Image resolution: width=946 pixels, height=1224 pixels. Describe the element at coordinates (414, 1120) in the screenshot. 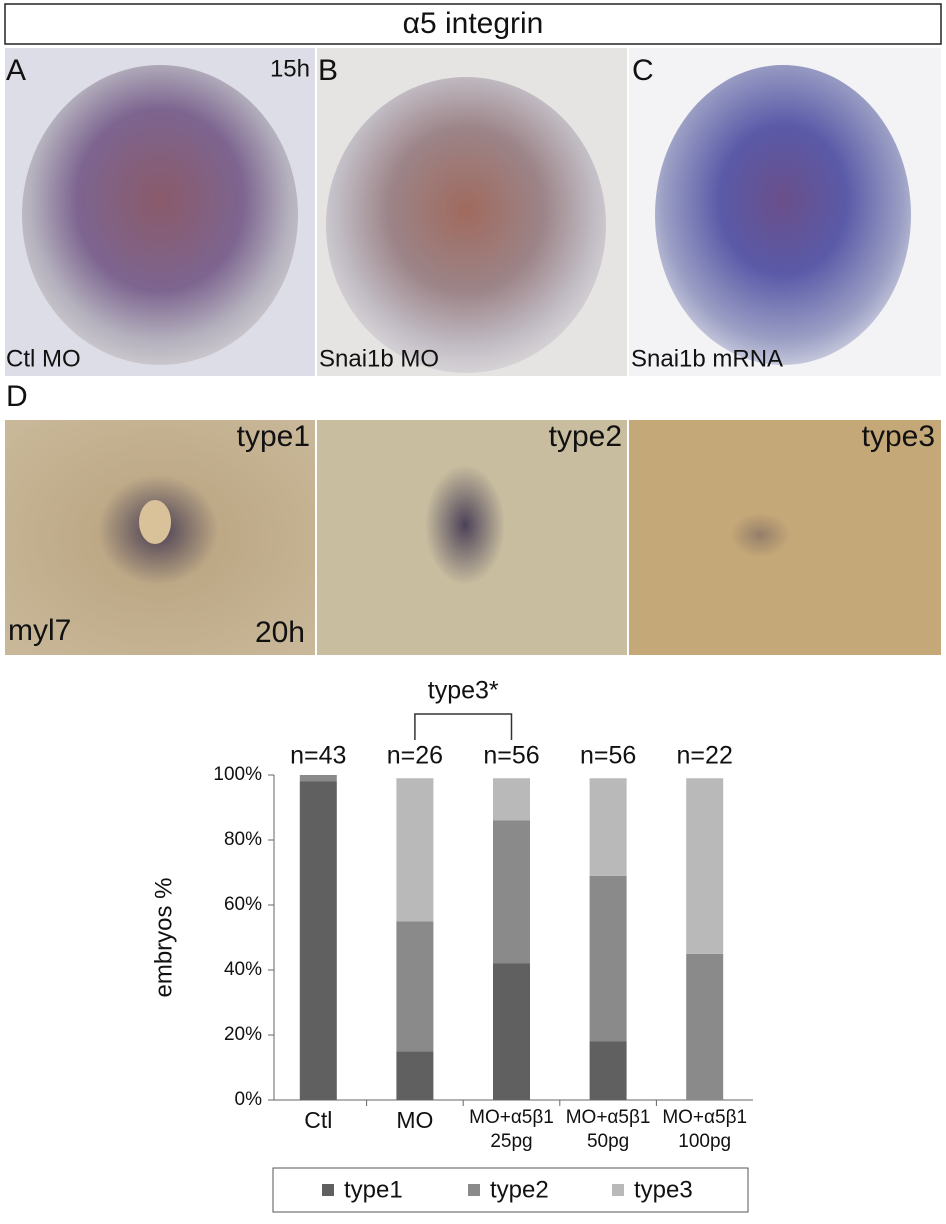

I see `x-tick-label: MO` at that location.